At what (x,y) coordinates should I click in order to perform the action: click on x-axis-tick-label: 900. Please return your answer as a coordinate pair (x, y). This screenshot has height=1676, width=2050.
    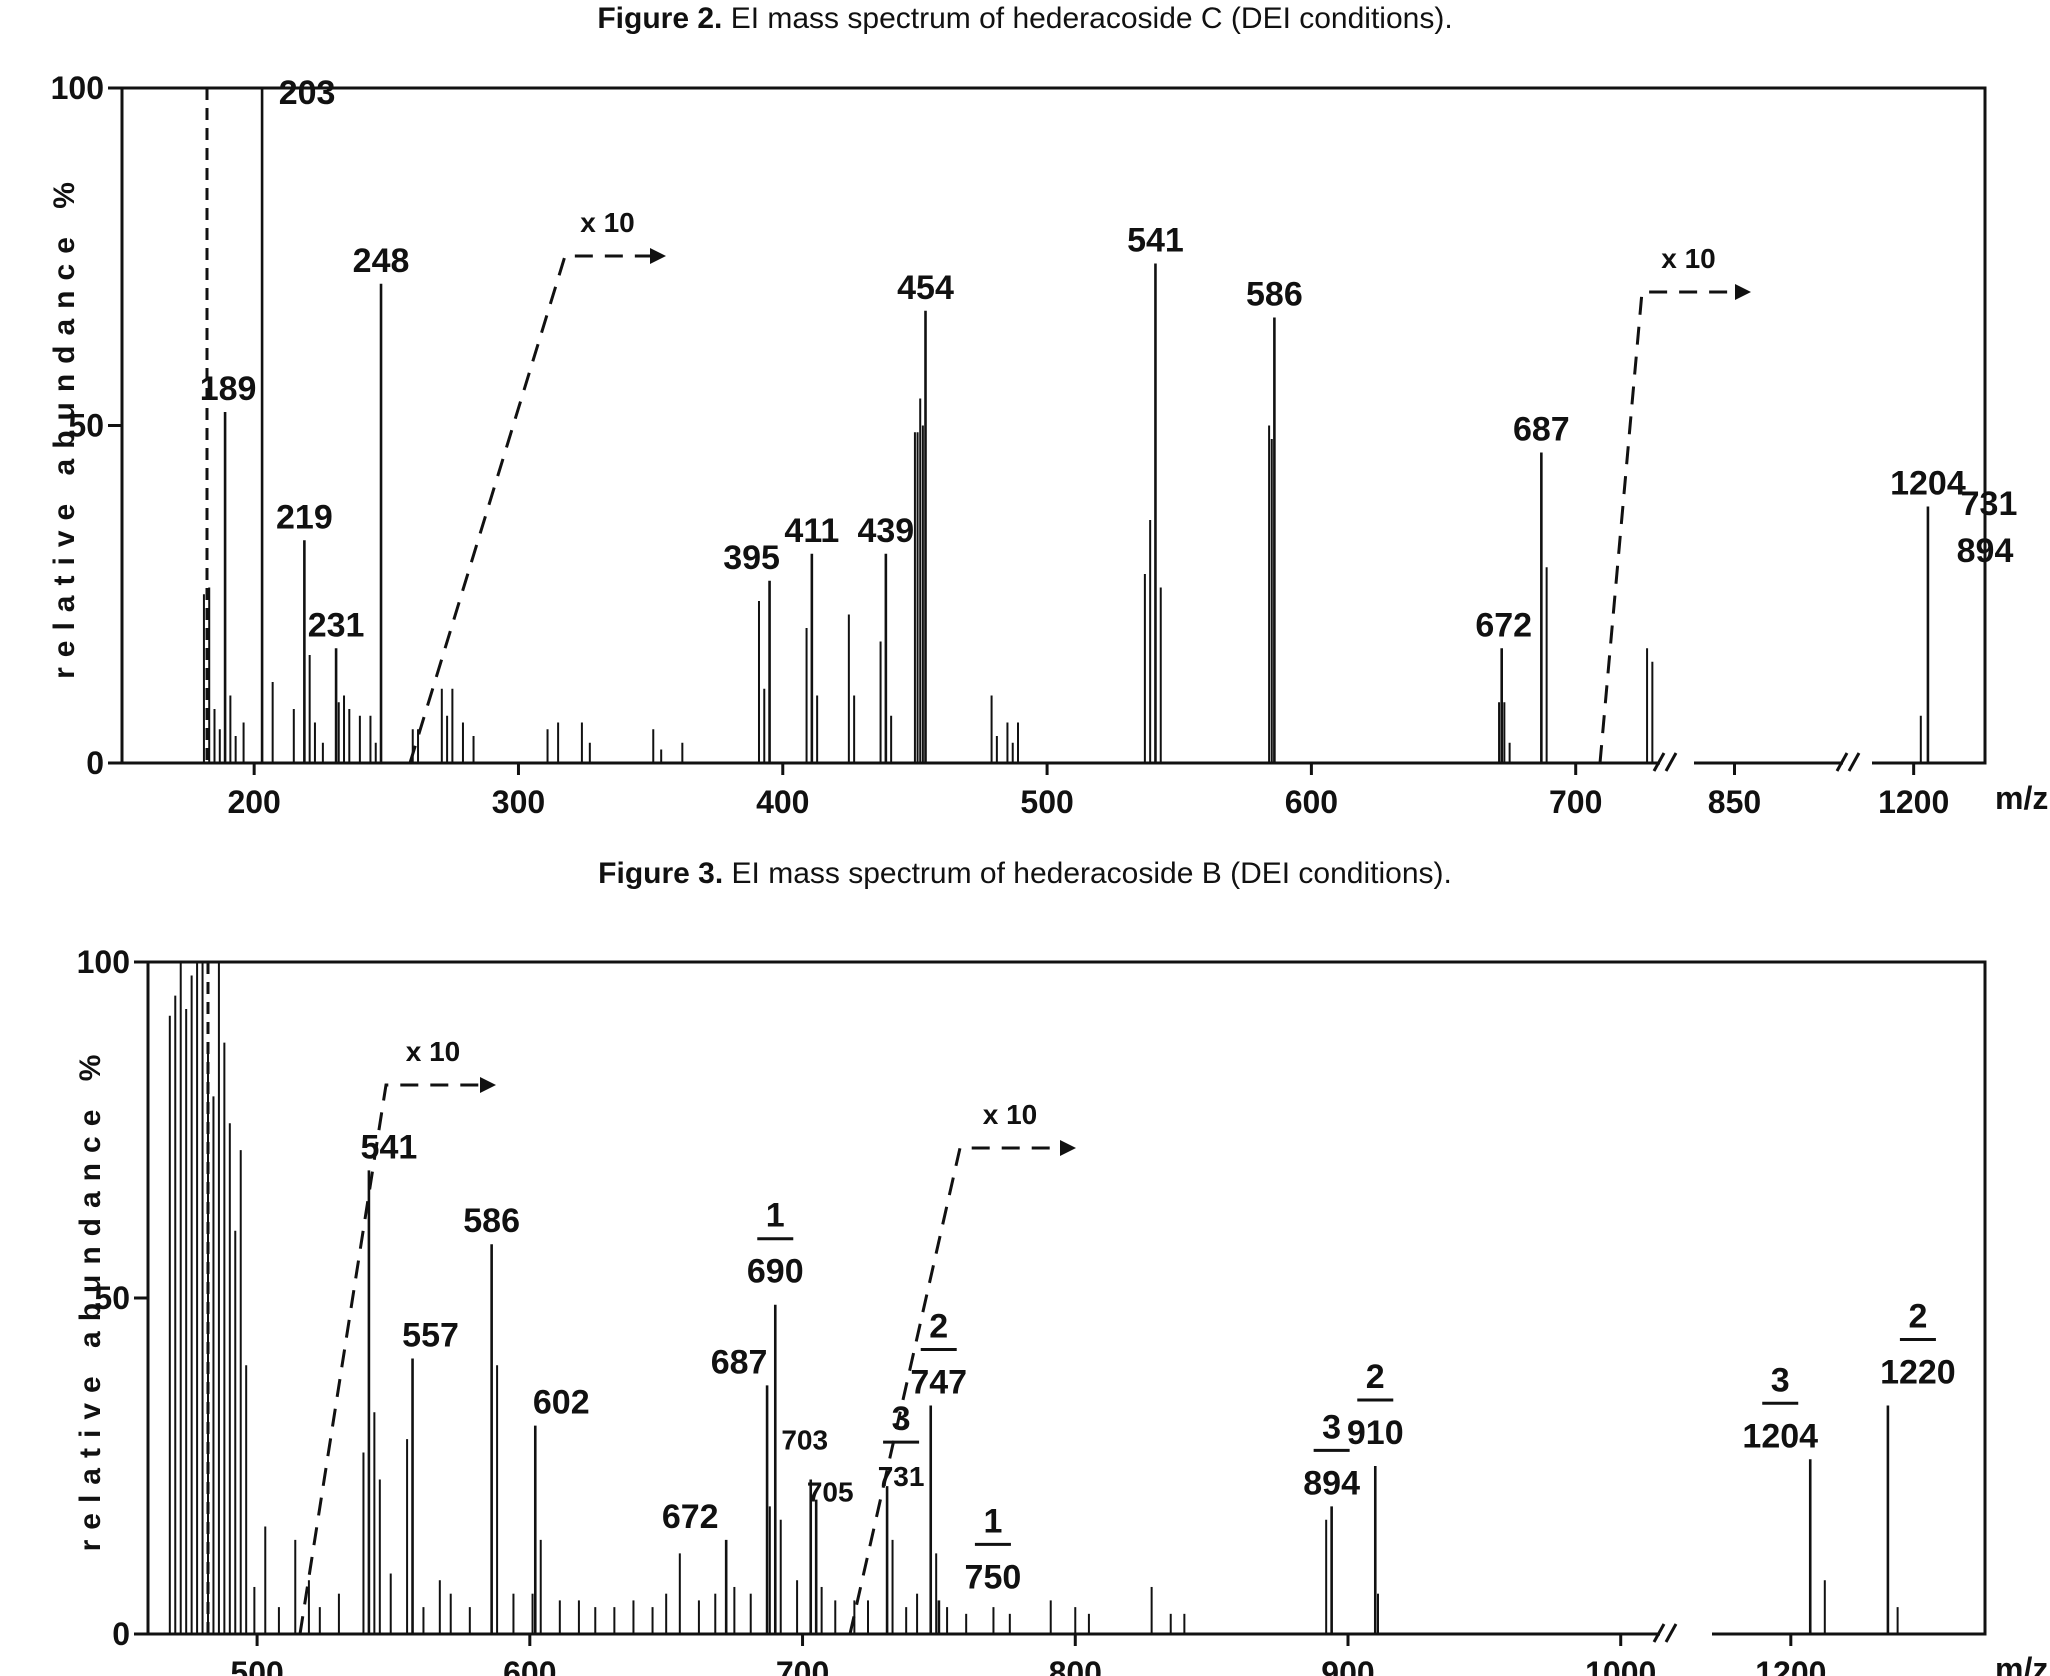
    Looking at the image, I should click on (1347, 1665).